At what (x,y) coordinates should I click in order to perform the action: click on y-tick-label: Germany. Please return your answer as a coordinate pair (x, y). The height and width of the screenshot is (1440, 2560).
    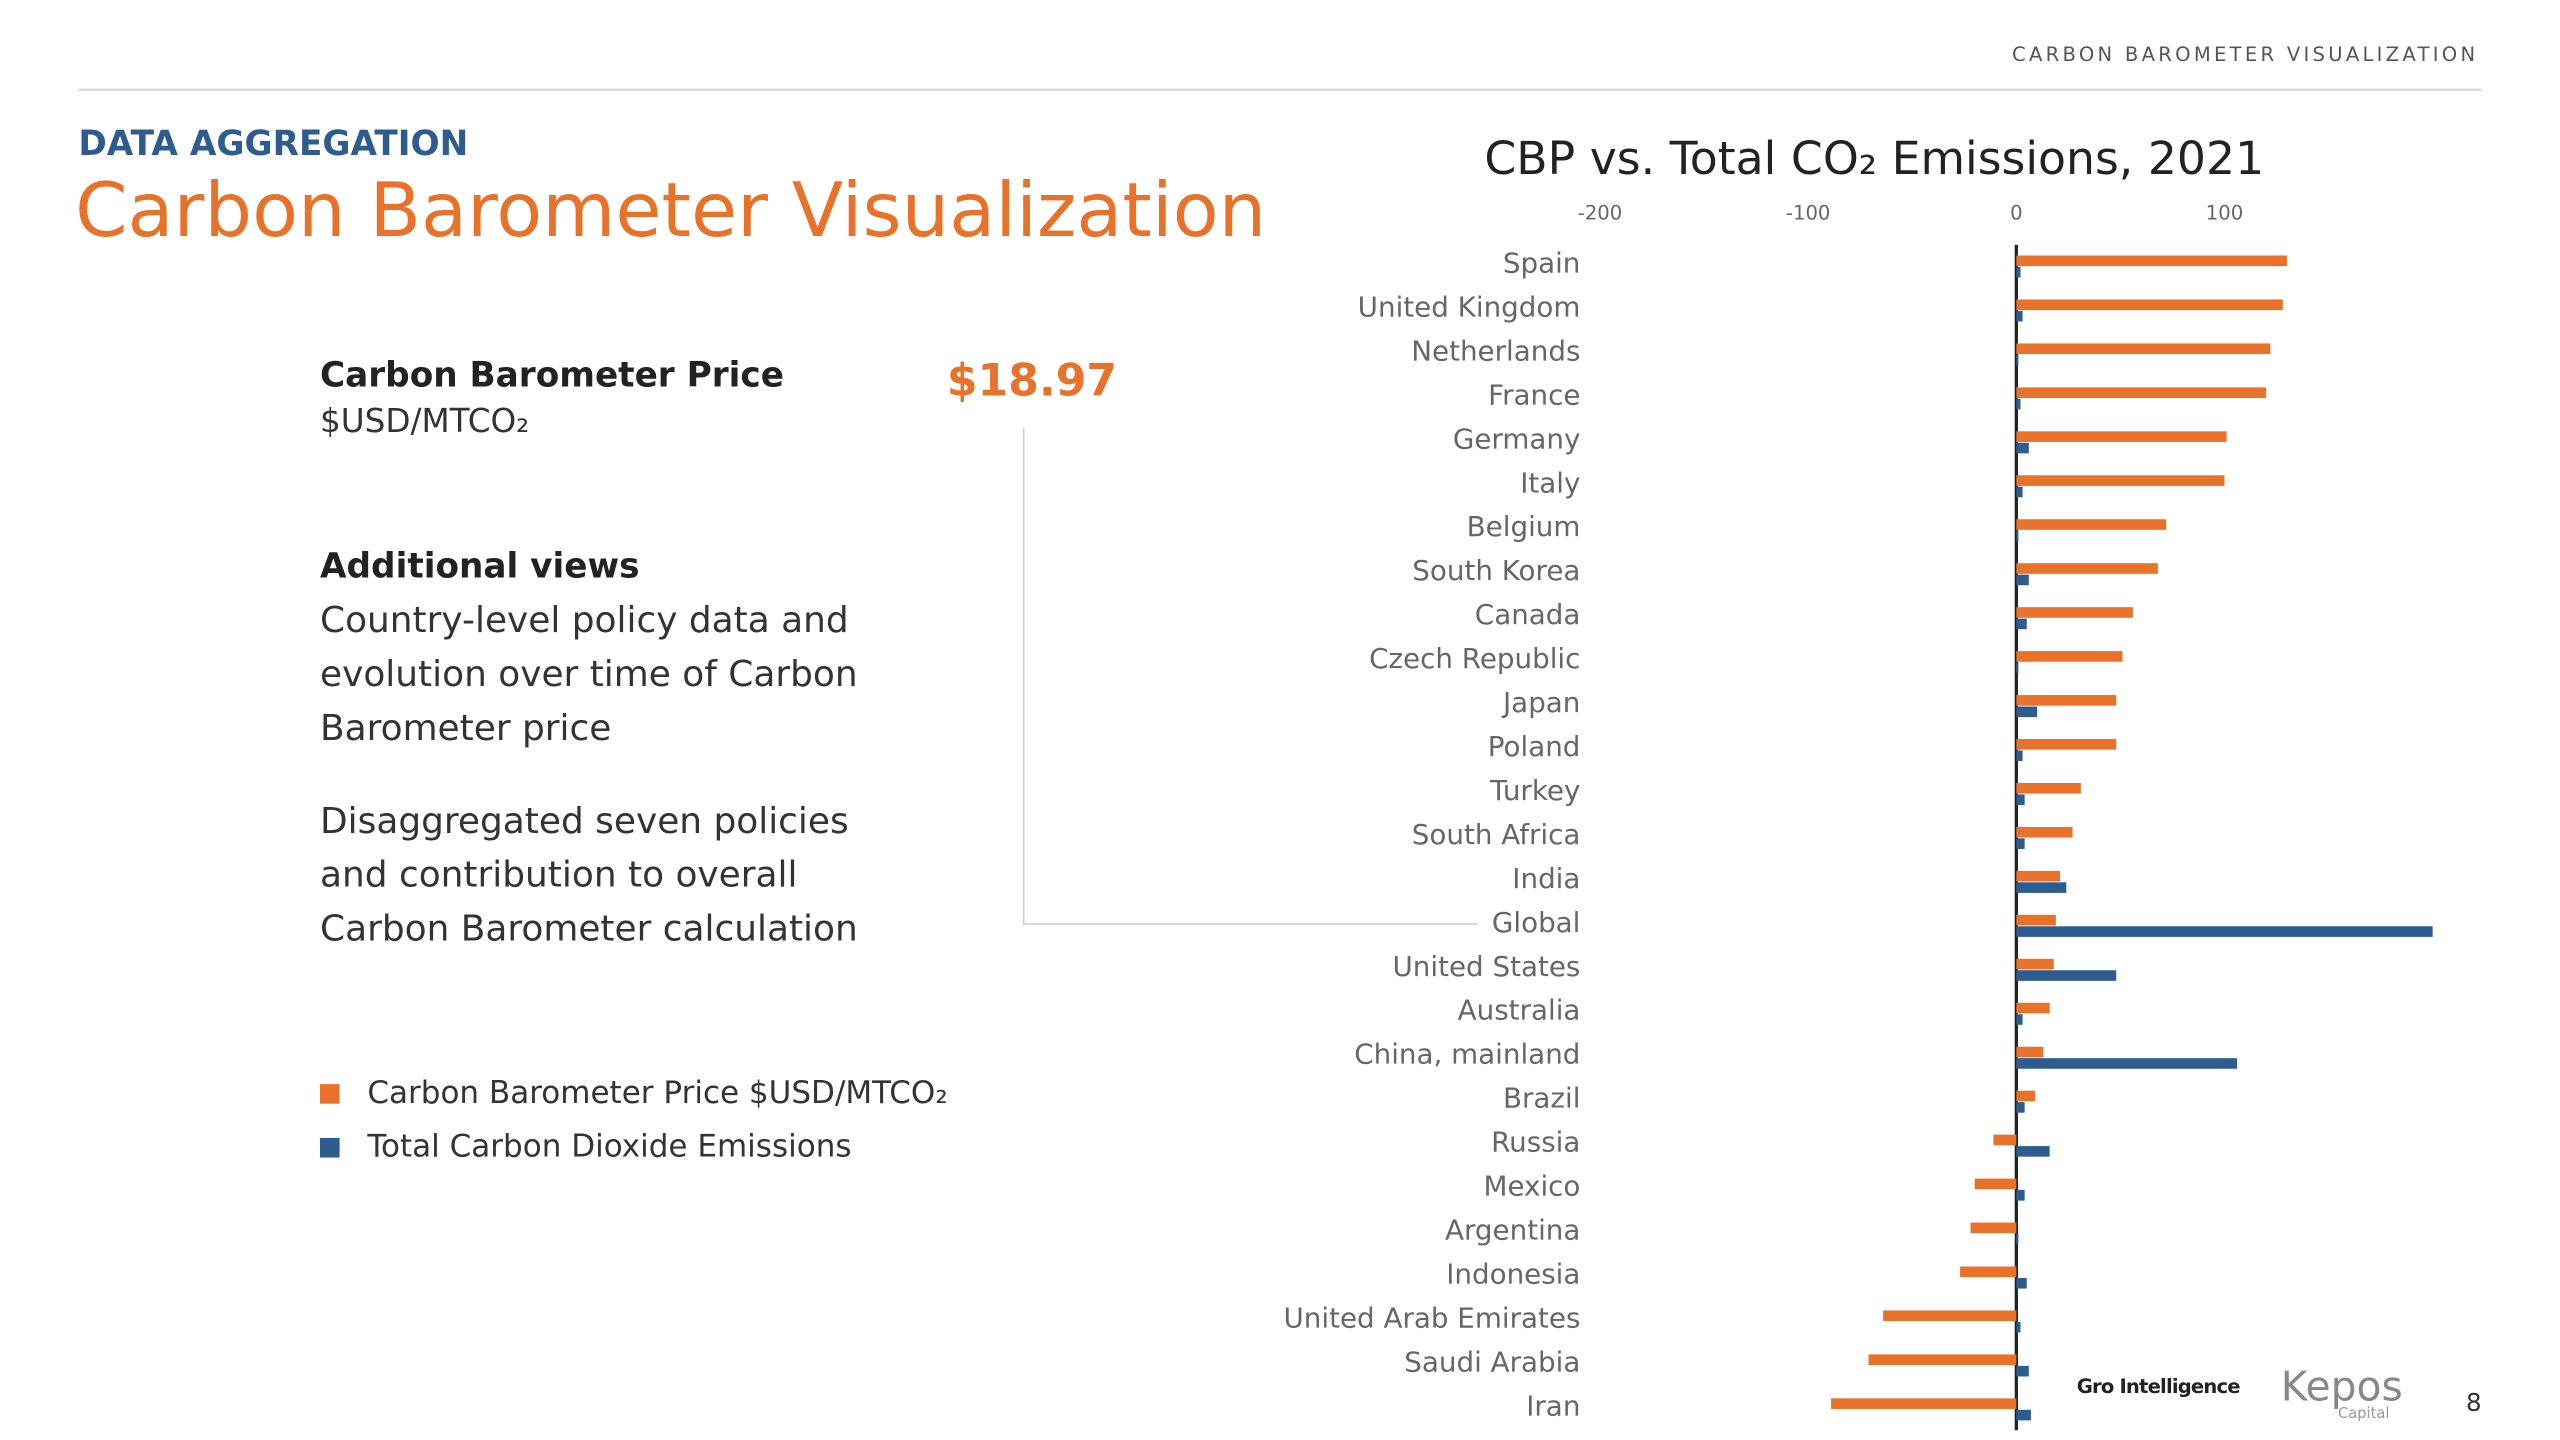
    Looking at the image, I should click on (1517, 438).